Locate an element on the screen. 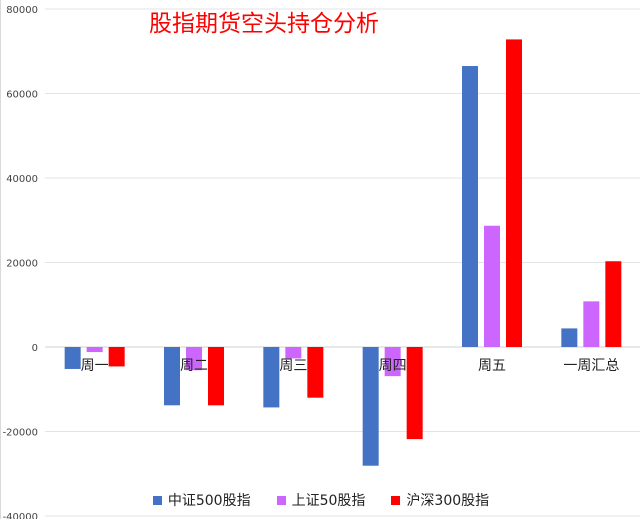  x-category-label: 周三 is located at coordinates (293, 366).